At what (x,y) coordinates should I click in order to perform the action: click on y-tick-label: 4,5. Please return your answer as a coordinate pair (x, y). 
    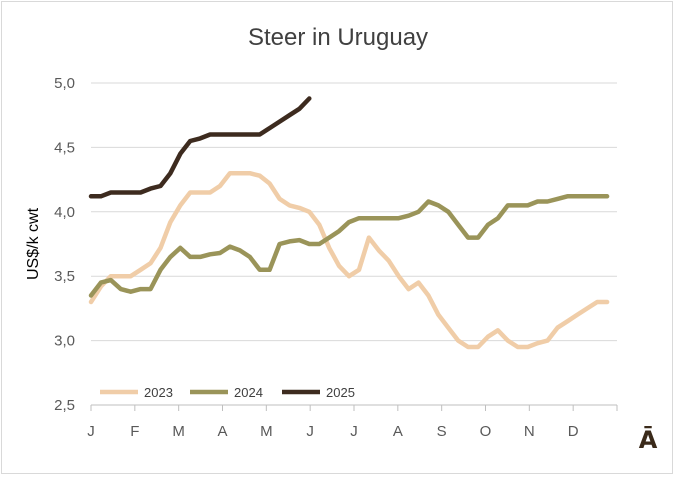
    Looking at the image, I should click on (64, 147).